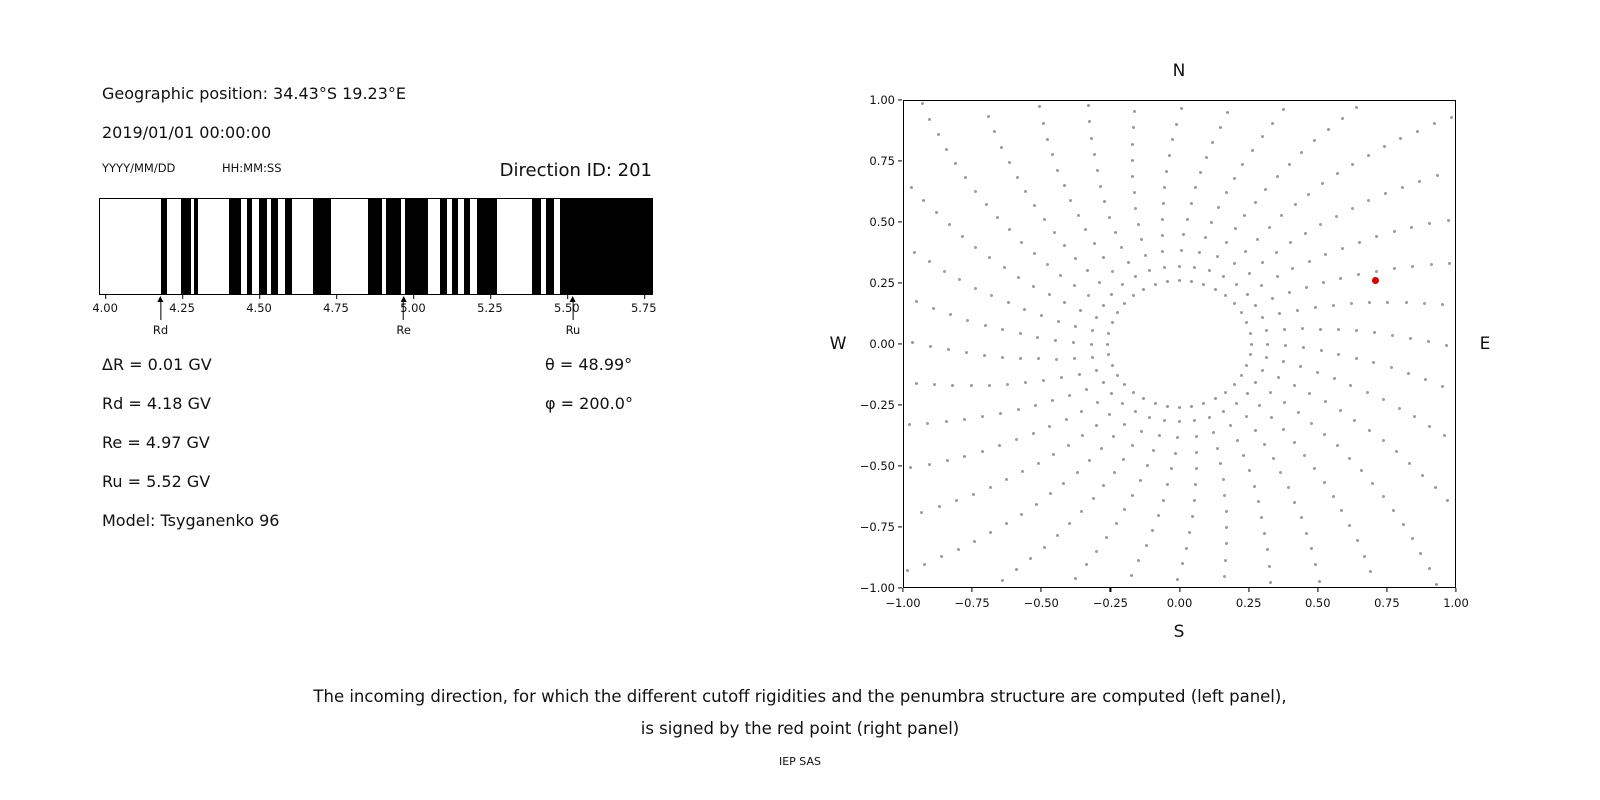  What do you see at coordinates (1375, 281) in the screenshot?
I see `red-point` at bounding box center [1375, 281].